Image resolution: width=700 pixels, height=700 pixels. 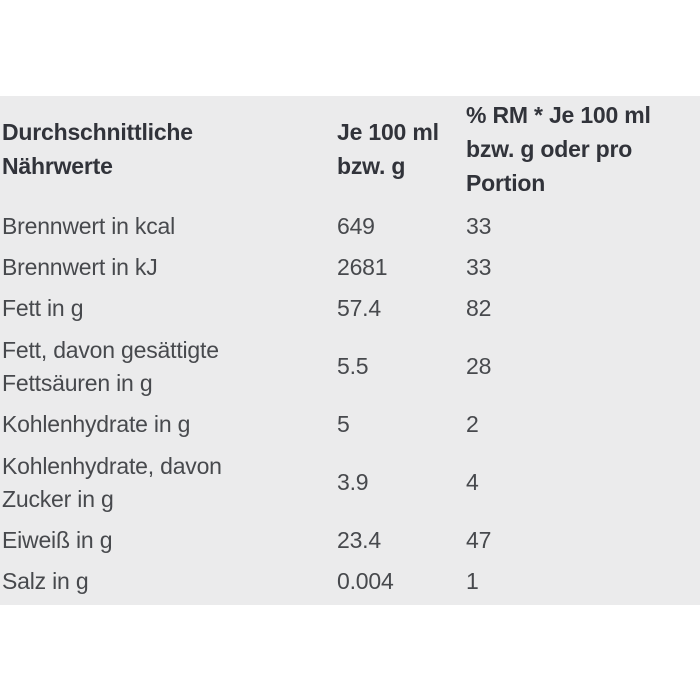 I want to click on table-row: Salz in g 0.004 1, so click(x=350, y=581).